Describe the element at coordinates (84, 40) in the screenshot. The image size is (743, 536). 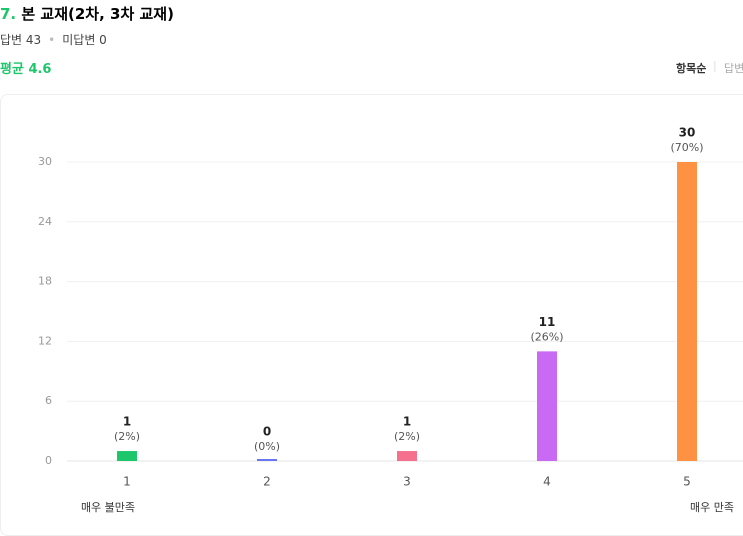
I see `unanswered: 미답변 0` at that location.